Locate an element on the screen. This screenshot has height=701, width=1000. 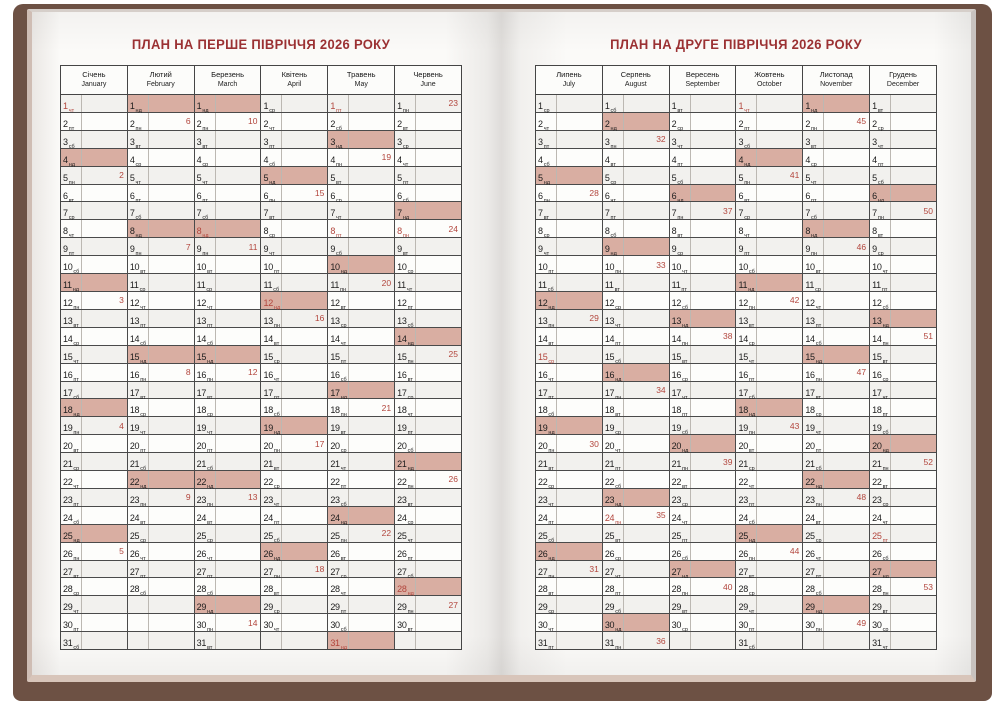
day-cell: 12чт is located at coordinates (837, 301).